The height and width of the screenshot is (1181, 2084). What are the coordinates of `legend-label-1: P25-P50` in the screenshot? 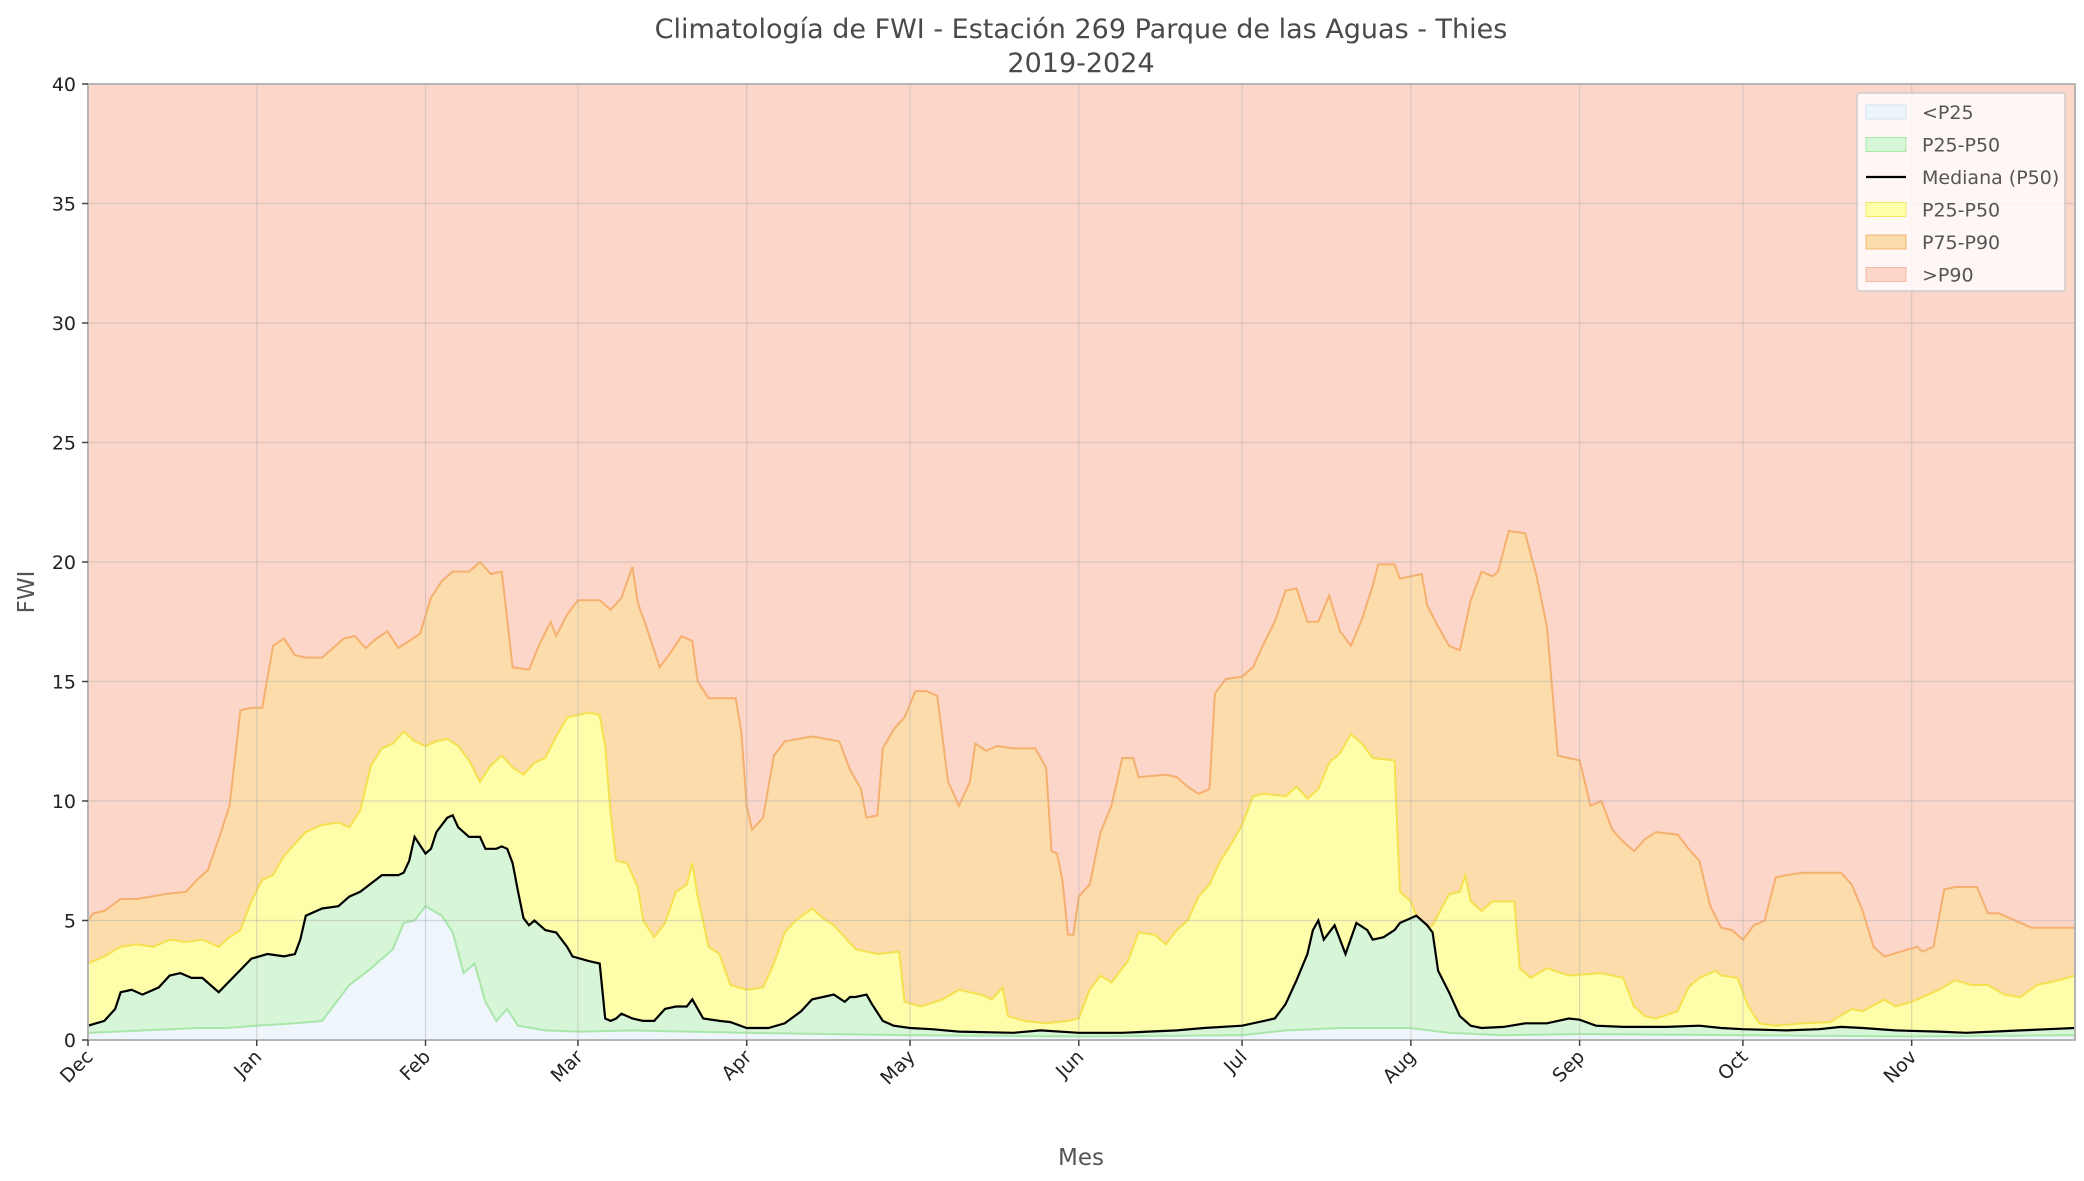 It's located at (1961, 146).